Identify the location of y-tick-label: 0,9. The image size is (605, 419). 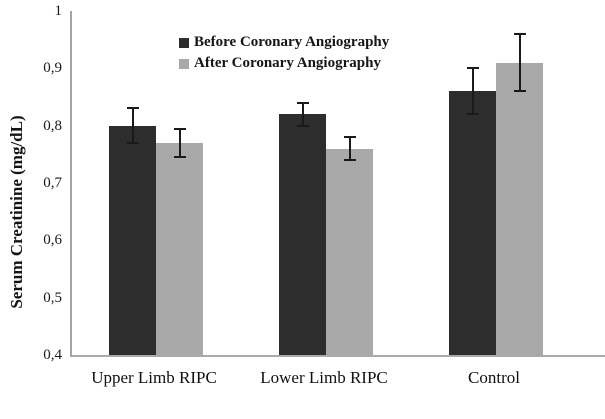
(52, 68).